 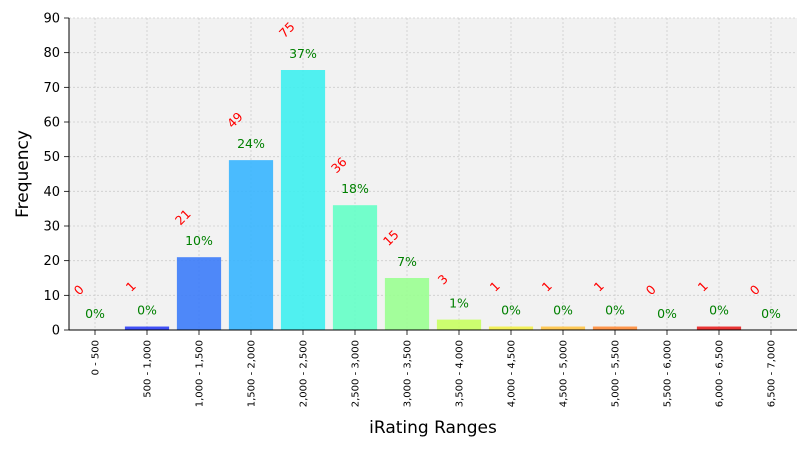 What do you see at coordinates (51, 123) in the screenshot?
I see `y-tick-label: 60` at bounding box center [51, 123].